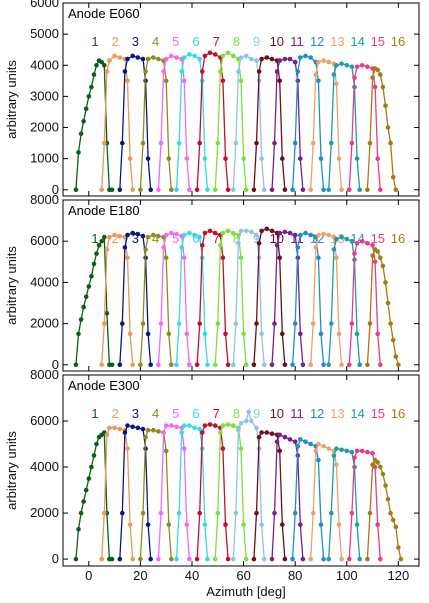 This screenshot has height=603, width=429. What do you see at coordinates (256, 41) in the screenshot?
I see `series-label-9: 9` at bounding box center [256, 41].